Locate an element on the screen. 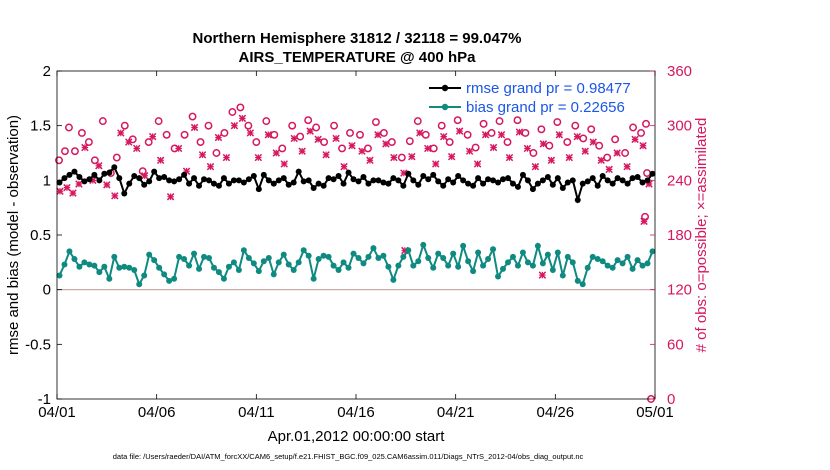  y-tick-label-left: 1.5 is located at coordinates (40, 126).